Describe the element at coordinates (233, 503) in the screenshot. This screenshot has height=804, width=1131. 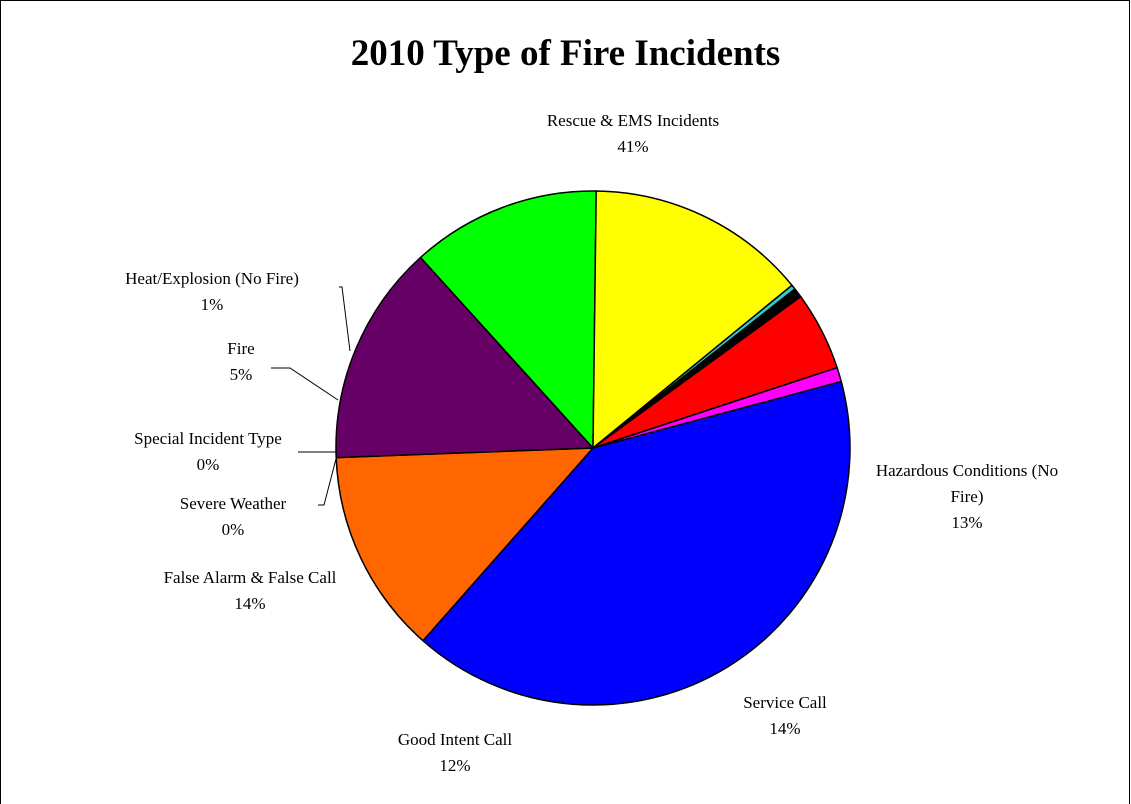
I see `data-label-severe-weather-name: Severe Weather` at that location.